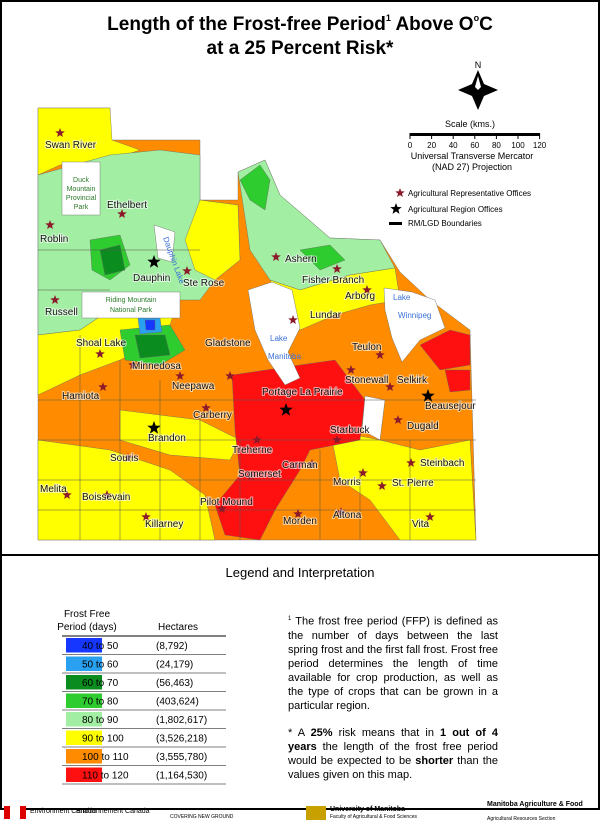 This screenshot has width=600, height=825. I want to click on place-label: Teulon, so click(366, 347).